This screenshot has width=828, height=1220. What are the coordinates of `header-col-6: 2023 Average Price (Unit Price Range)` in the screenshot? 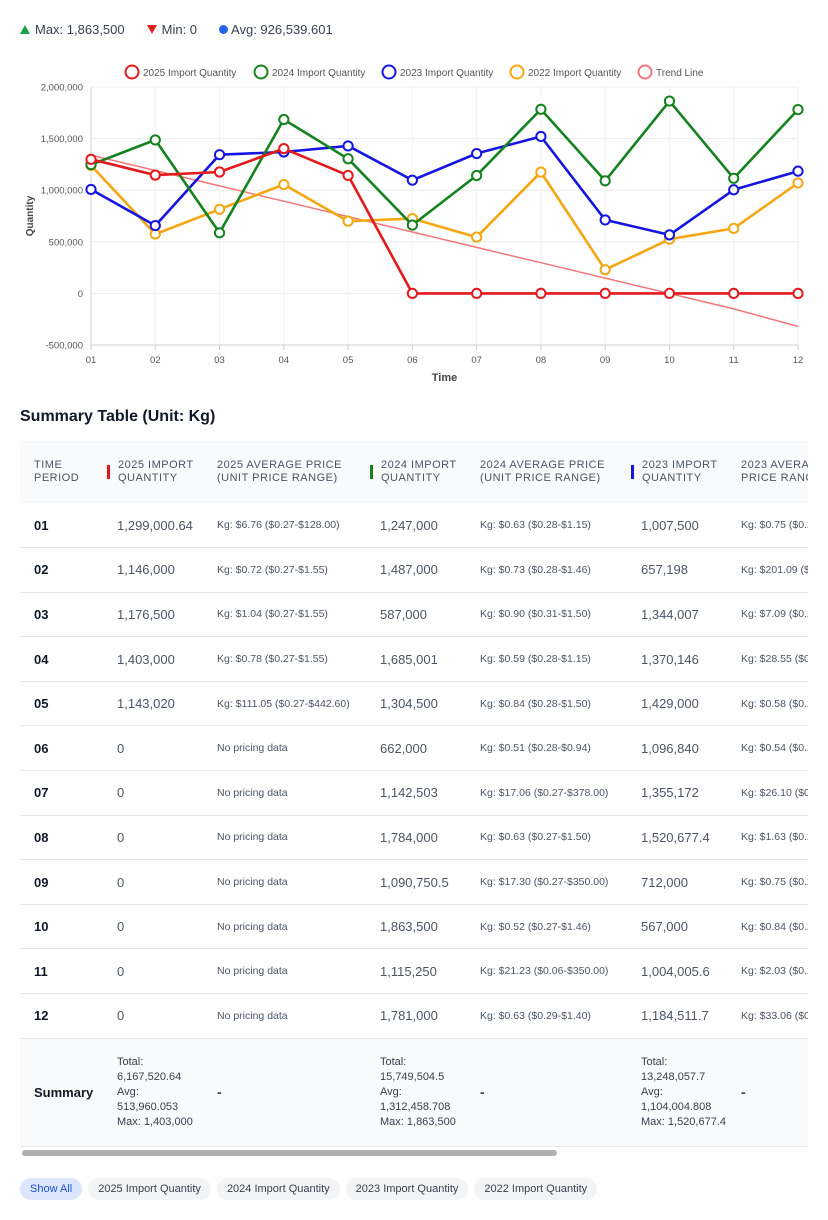 It's located at (767, 472).